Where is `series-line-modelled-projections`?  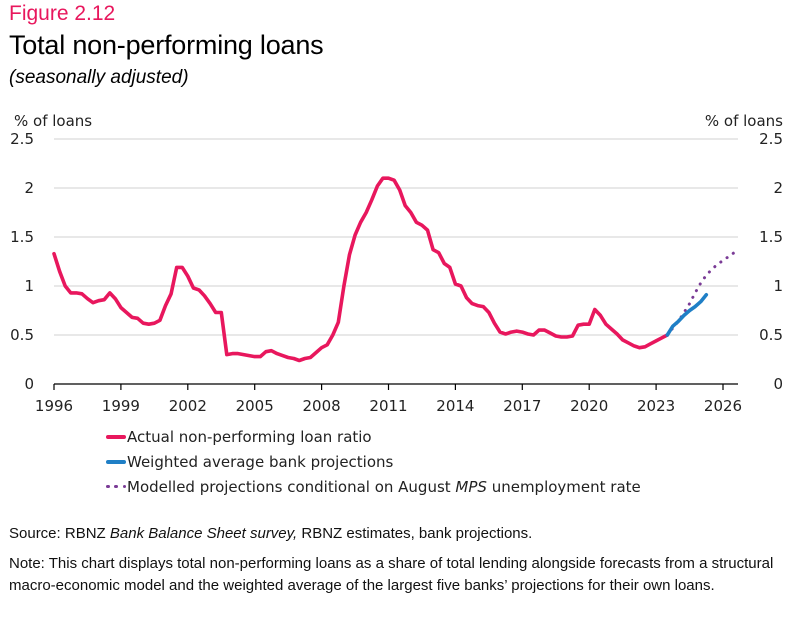 series-line-modelled-projections is located at coordinates (700, 294).